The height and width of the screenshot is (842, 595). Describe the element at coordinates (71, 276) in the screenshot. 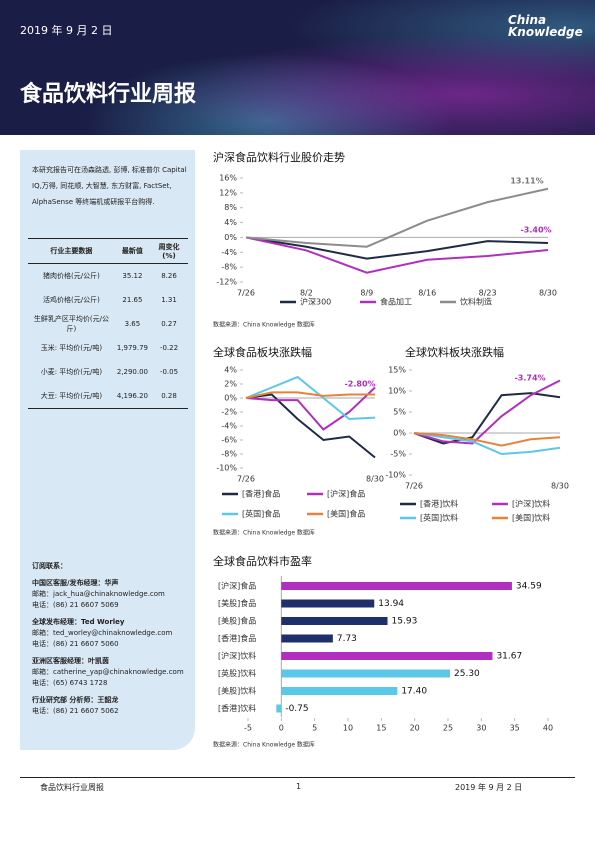

I see `table-cell: 猪肉价格(元/公斤)` at that location.